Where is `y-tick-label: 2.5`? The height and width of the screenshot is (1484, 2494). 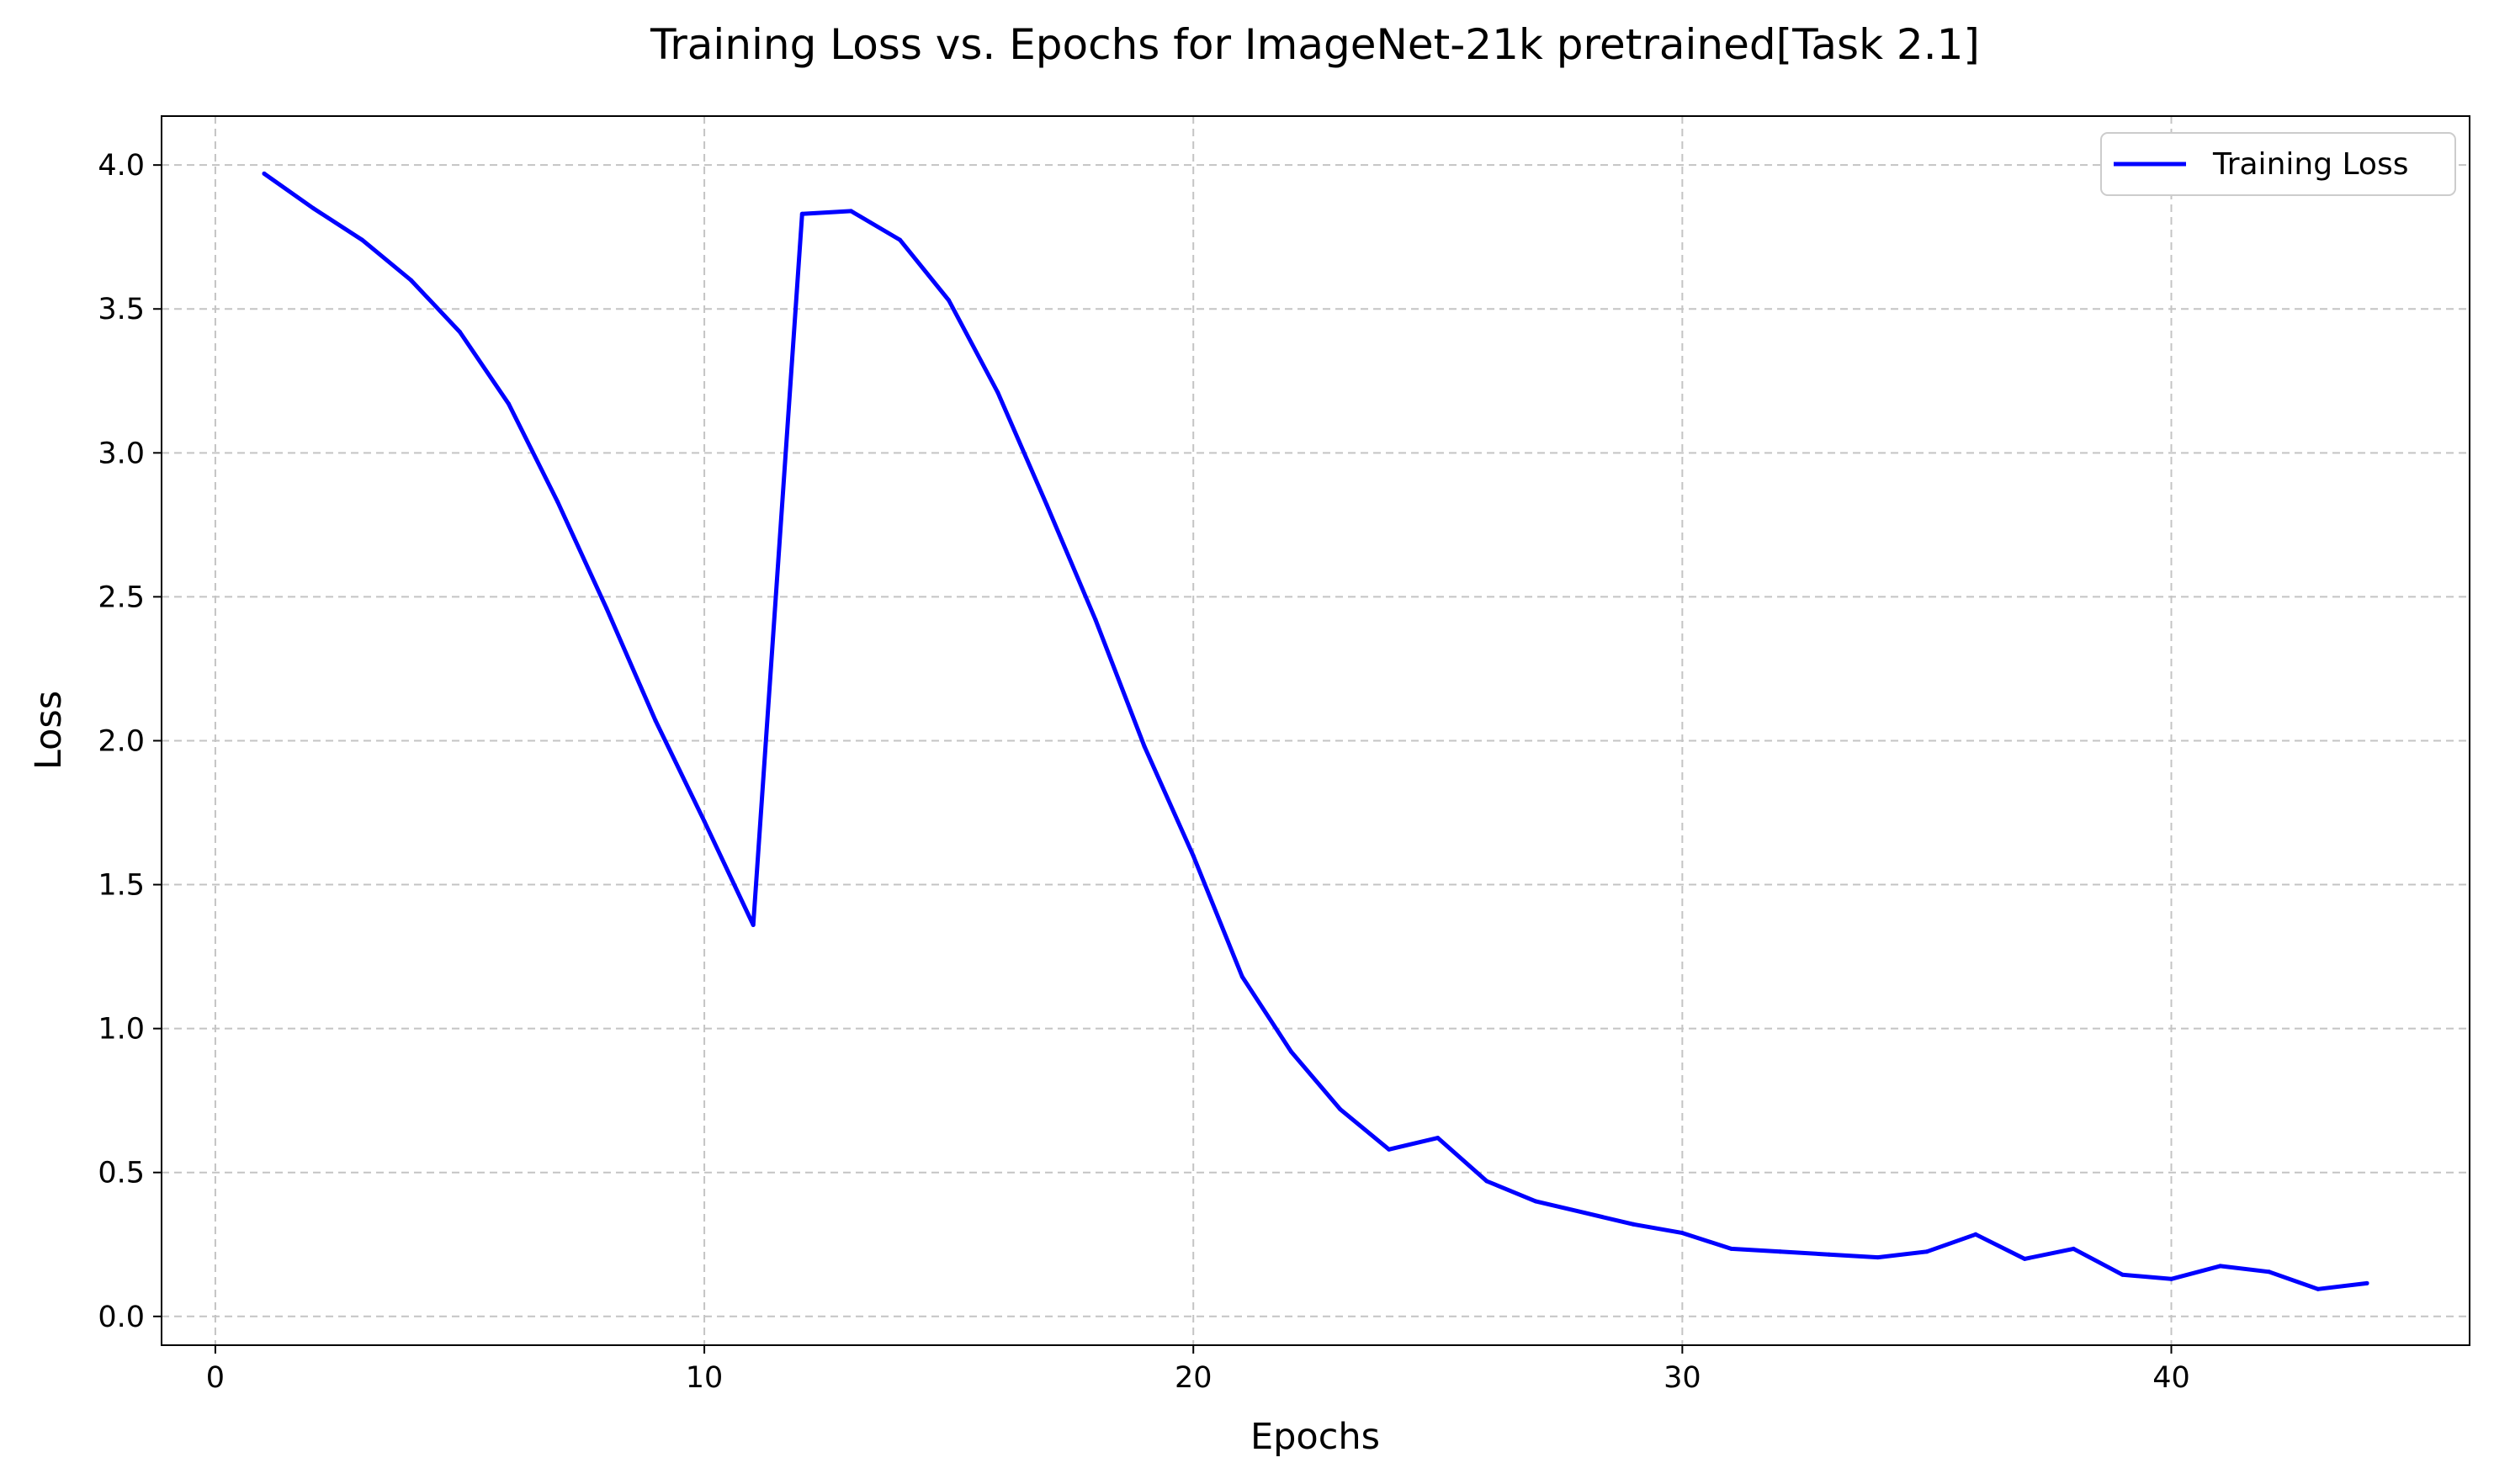
y-tick-label: 2.5 is located at coordinates (122, 597).